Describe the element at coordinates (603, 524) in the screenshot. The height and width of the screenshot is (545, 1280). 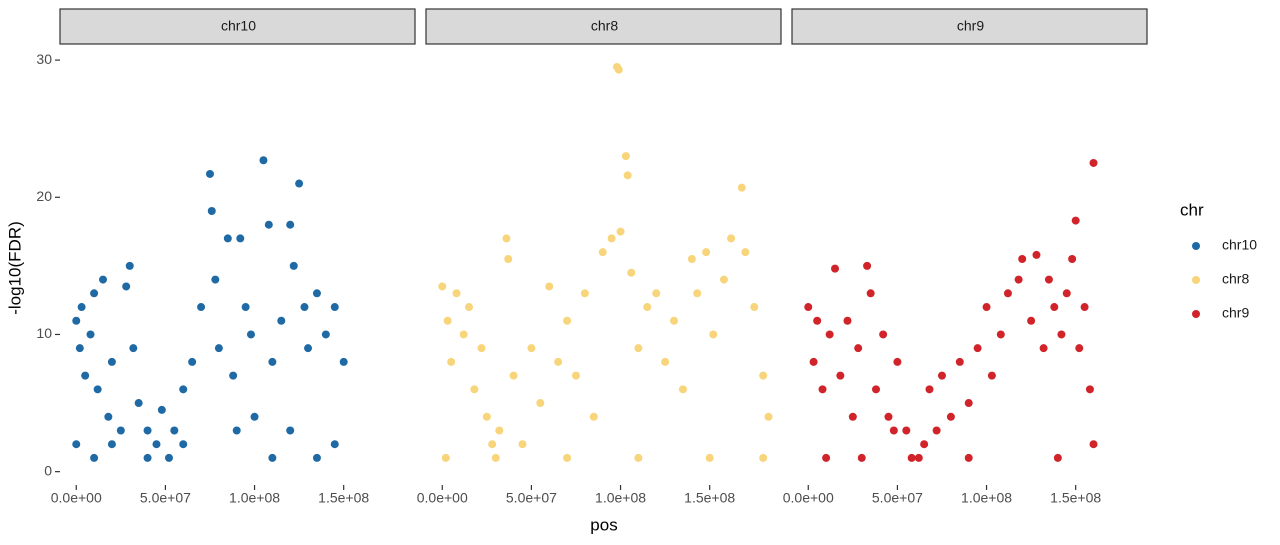
I see `x-axis-label: pos` at that location.